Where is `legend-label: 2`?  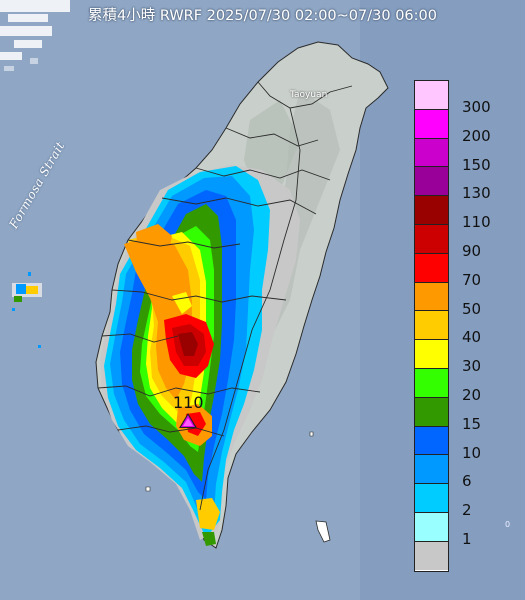 legend-label: 2 is located at coordinates (467, 510).